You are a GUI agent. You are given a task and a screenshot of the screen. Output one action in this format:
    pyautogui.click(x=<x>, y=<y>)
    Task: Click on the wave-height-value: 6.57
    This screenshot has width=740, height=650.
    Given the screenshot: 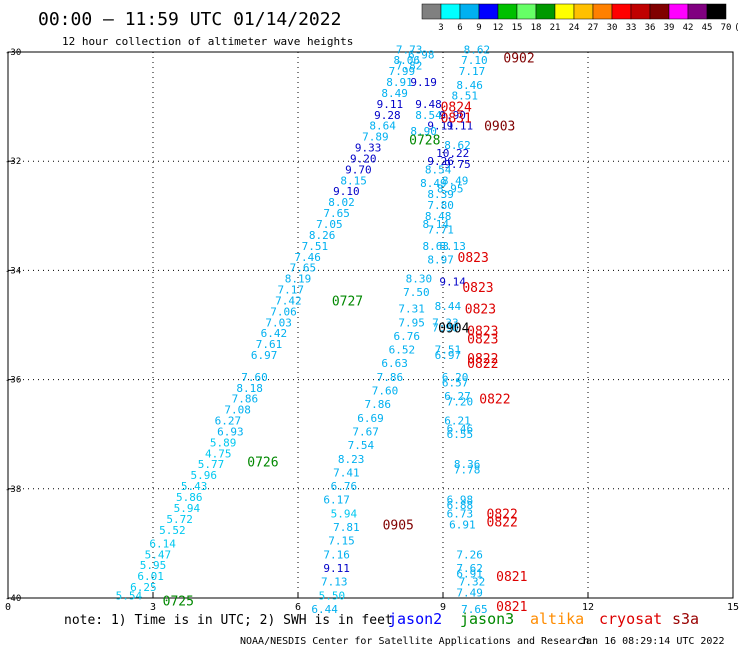 What is the action you would take?
    pyautogui.click(x=455, y=382)
    